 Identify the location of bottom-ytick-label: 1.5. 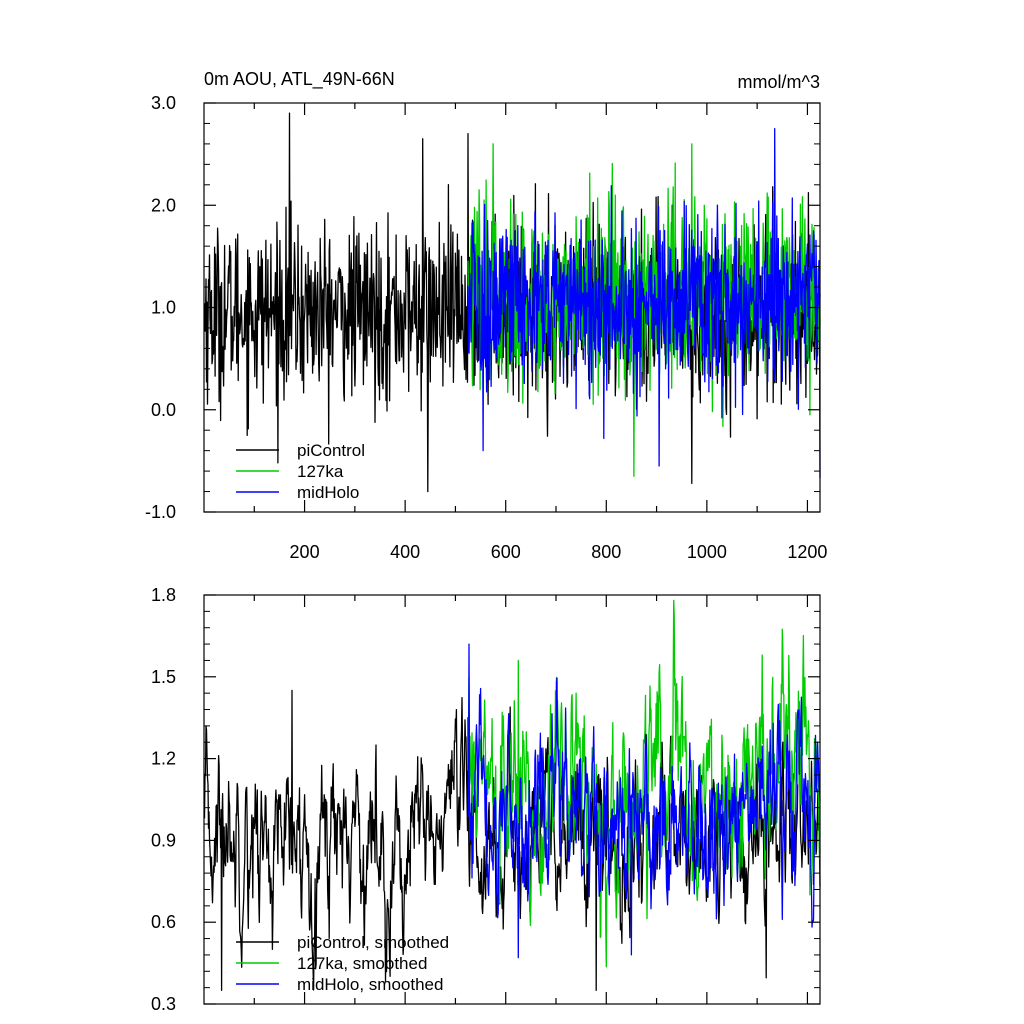
(163, 677).